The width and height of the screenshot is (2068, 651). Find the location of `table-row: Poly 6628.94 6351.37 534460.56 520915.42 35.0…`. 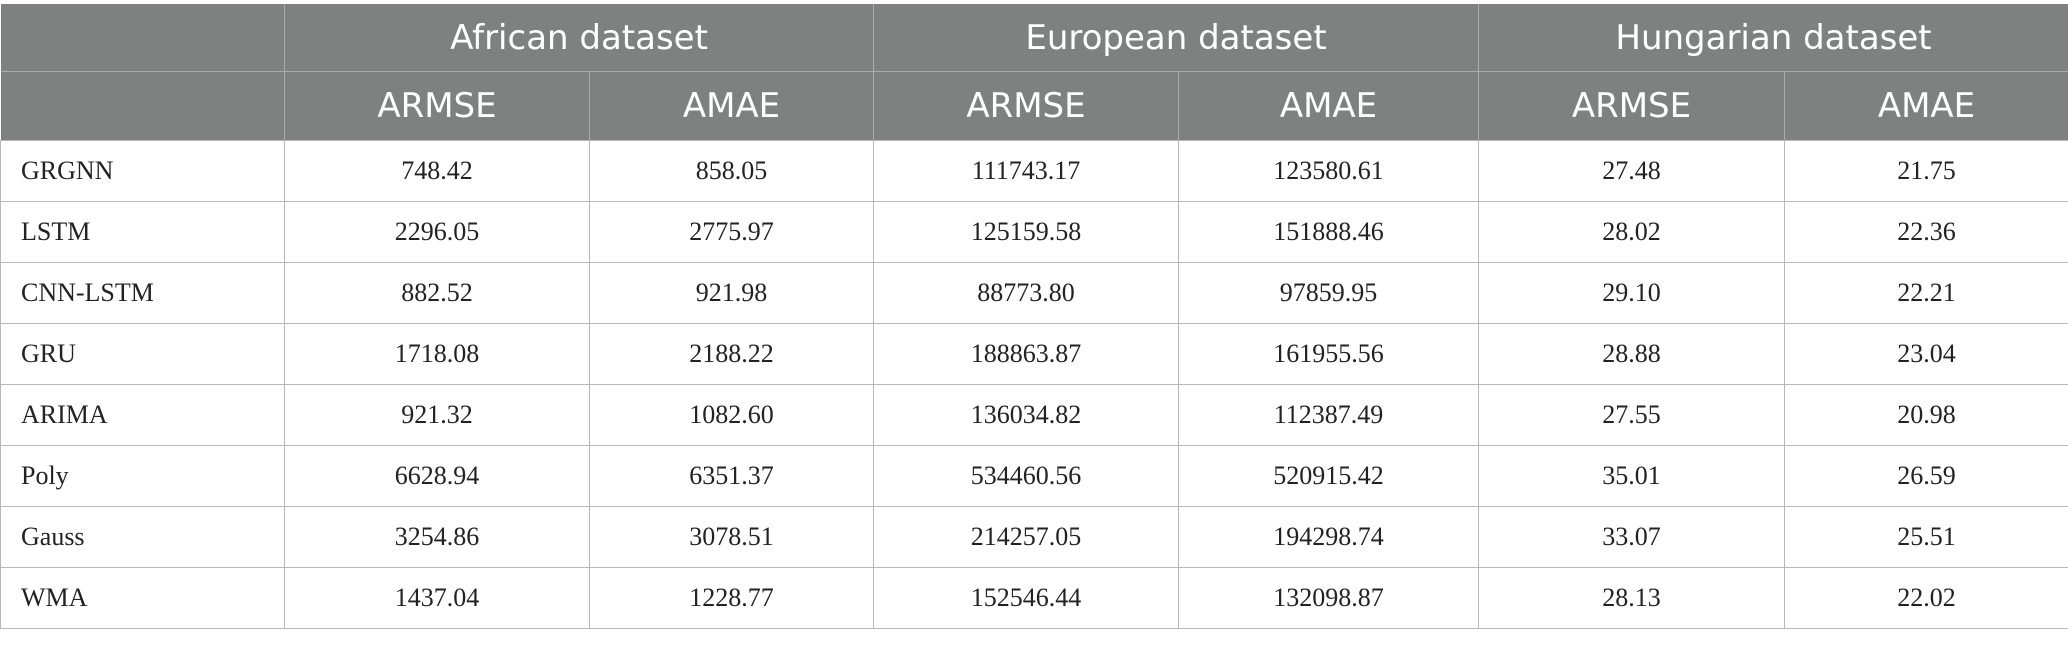

table-row: Poly 6628.94 6351.37 534460.56 520915.42 35.0… is located at coordinates (1034, 476).